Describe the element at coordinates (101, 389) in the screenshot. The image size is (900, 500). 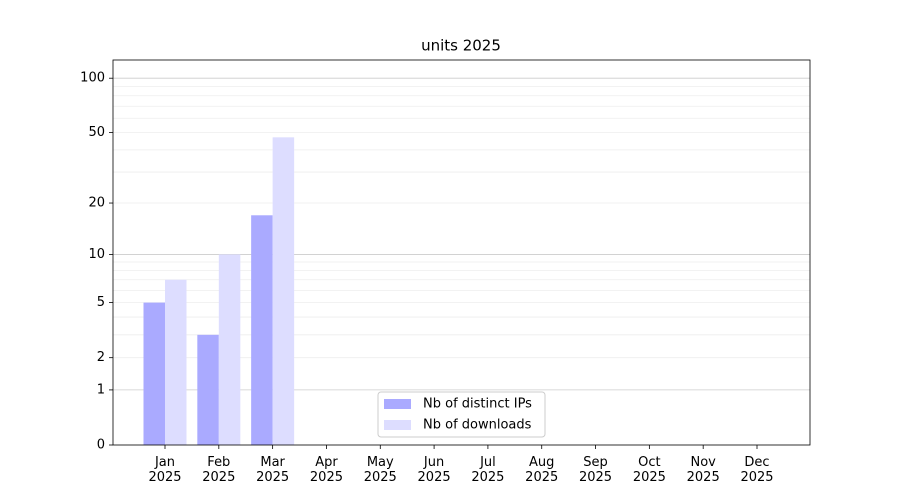
I see `y-tick-label: 1` at that location.